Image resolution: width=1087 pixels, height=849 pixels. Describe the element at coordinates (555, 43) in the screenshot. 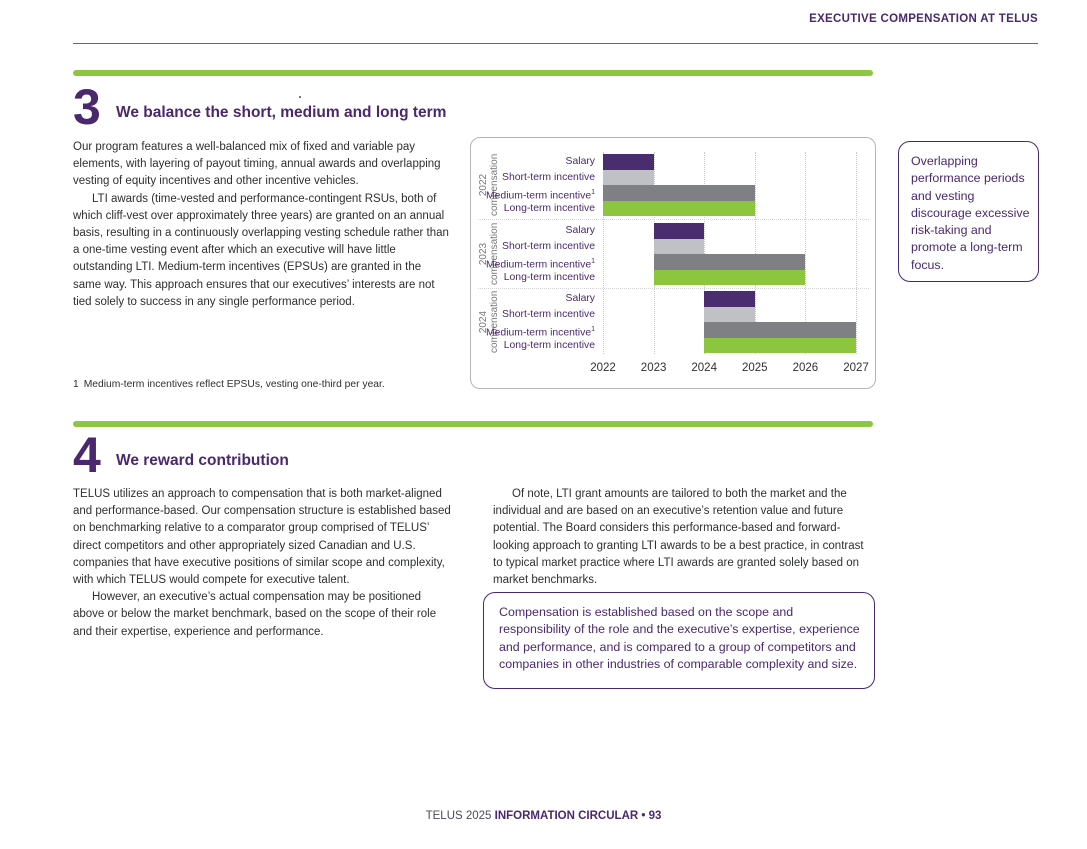

I see `header-rule` at that location.